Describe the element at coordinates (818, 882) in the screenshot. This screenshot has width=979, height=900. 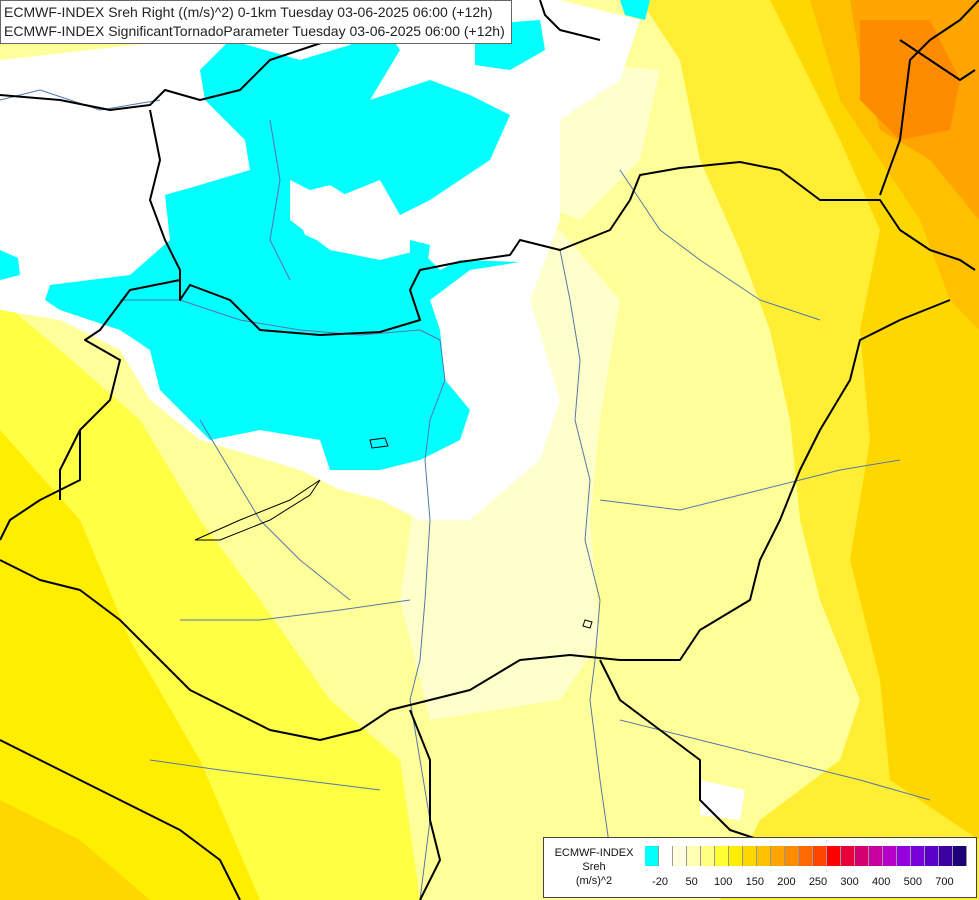
I see `legend-tick-label: 250` at that location.